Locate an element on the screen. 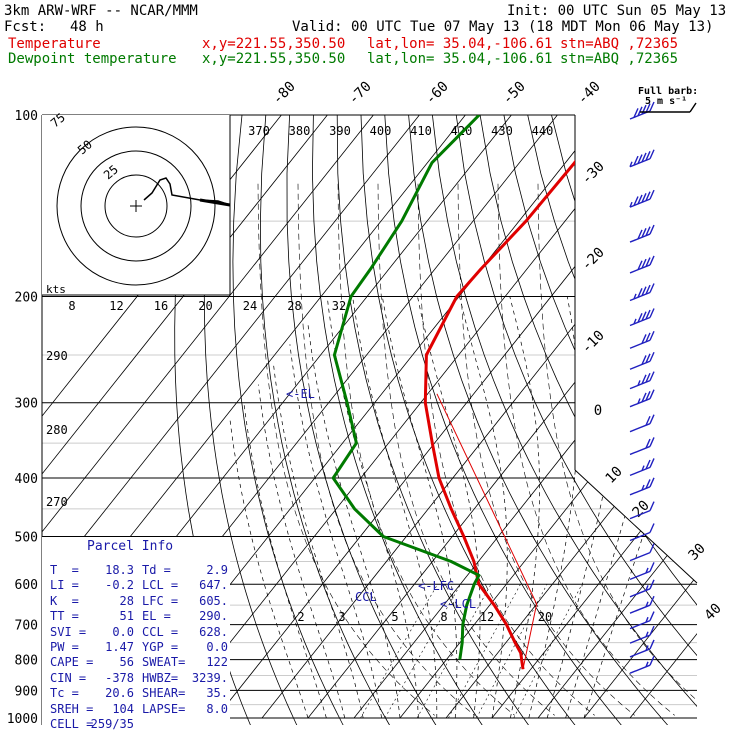  isotherm-label: -60 is located at coordinates (437, 93).